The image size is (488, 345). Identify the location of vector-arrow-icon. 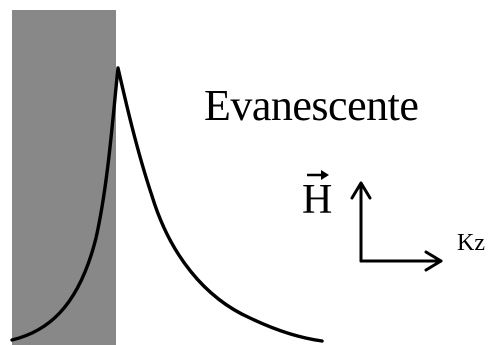
(318, 175).